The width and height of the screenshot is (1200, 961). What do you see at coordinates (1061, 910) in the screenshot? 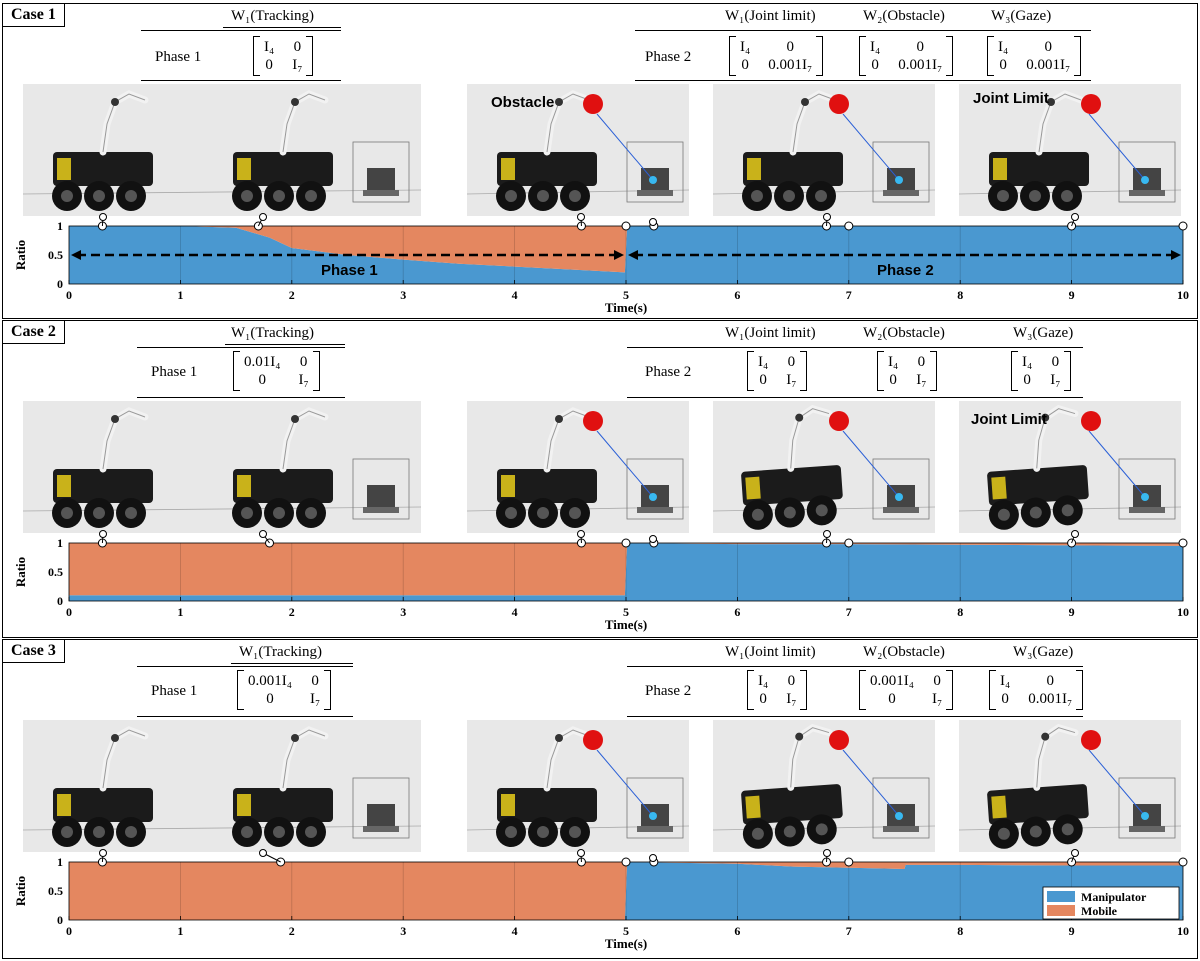
I see `legend-swatch` at bounding box center [1061, 910].